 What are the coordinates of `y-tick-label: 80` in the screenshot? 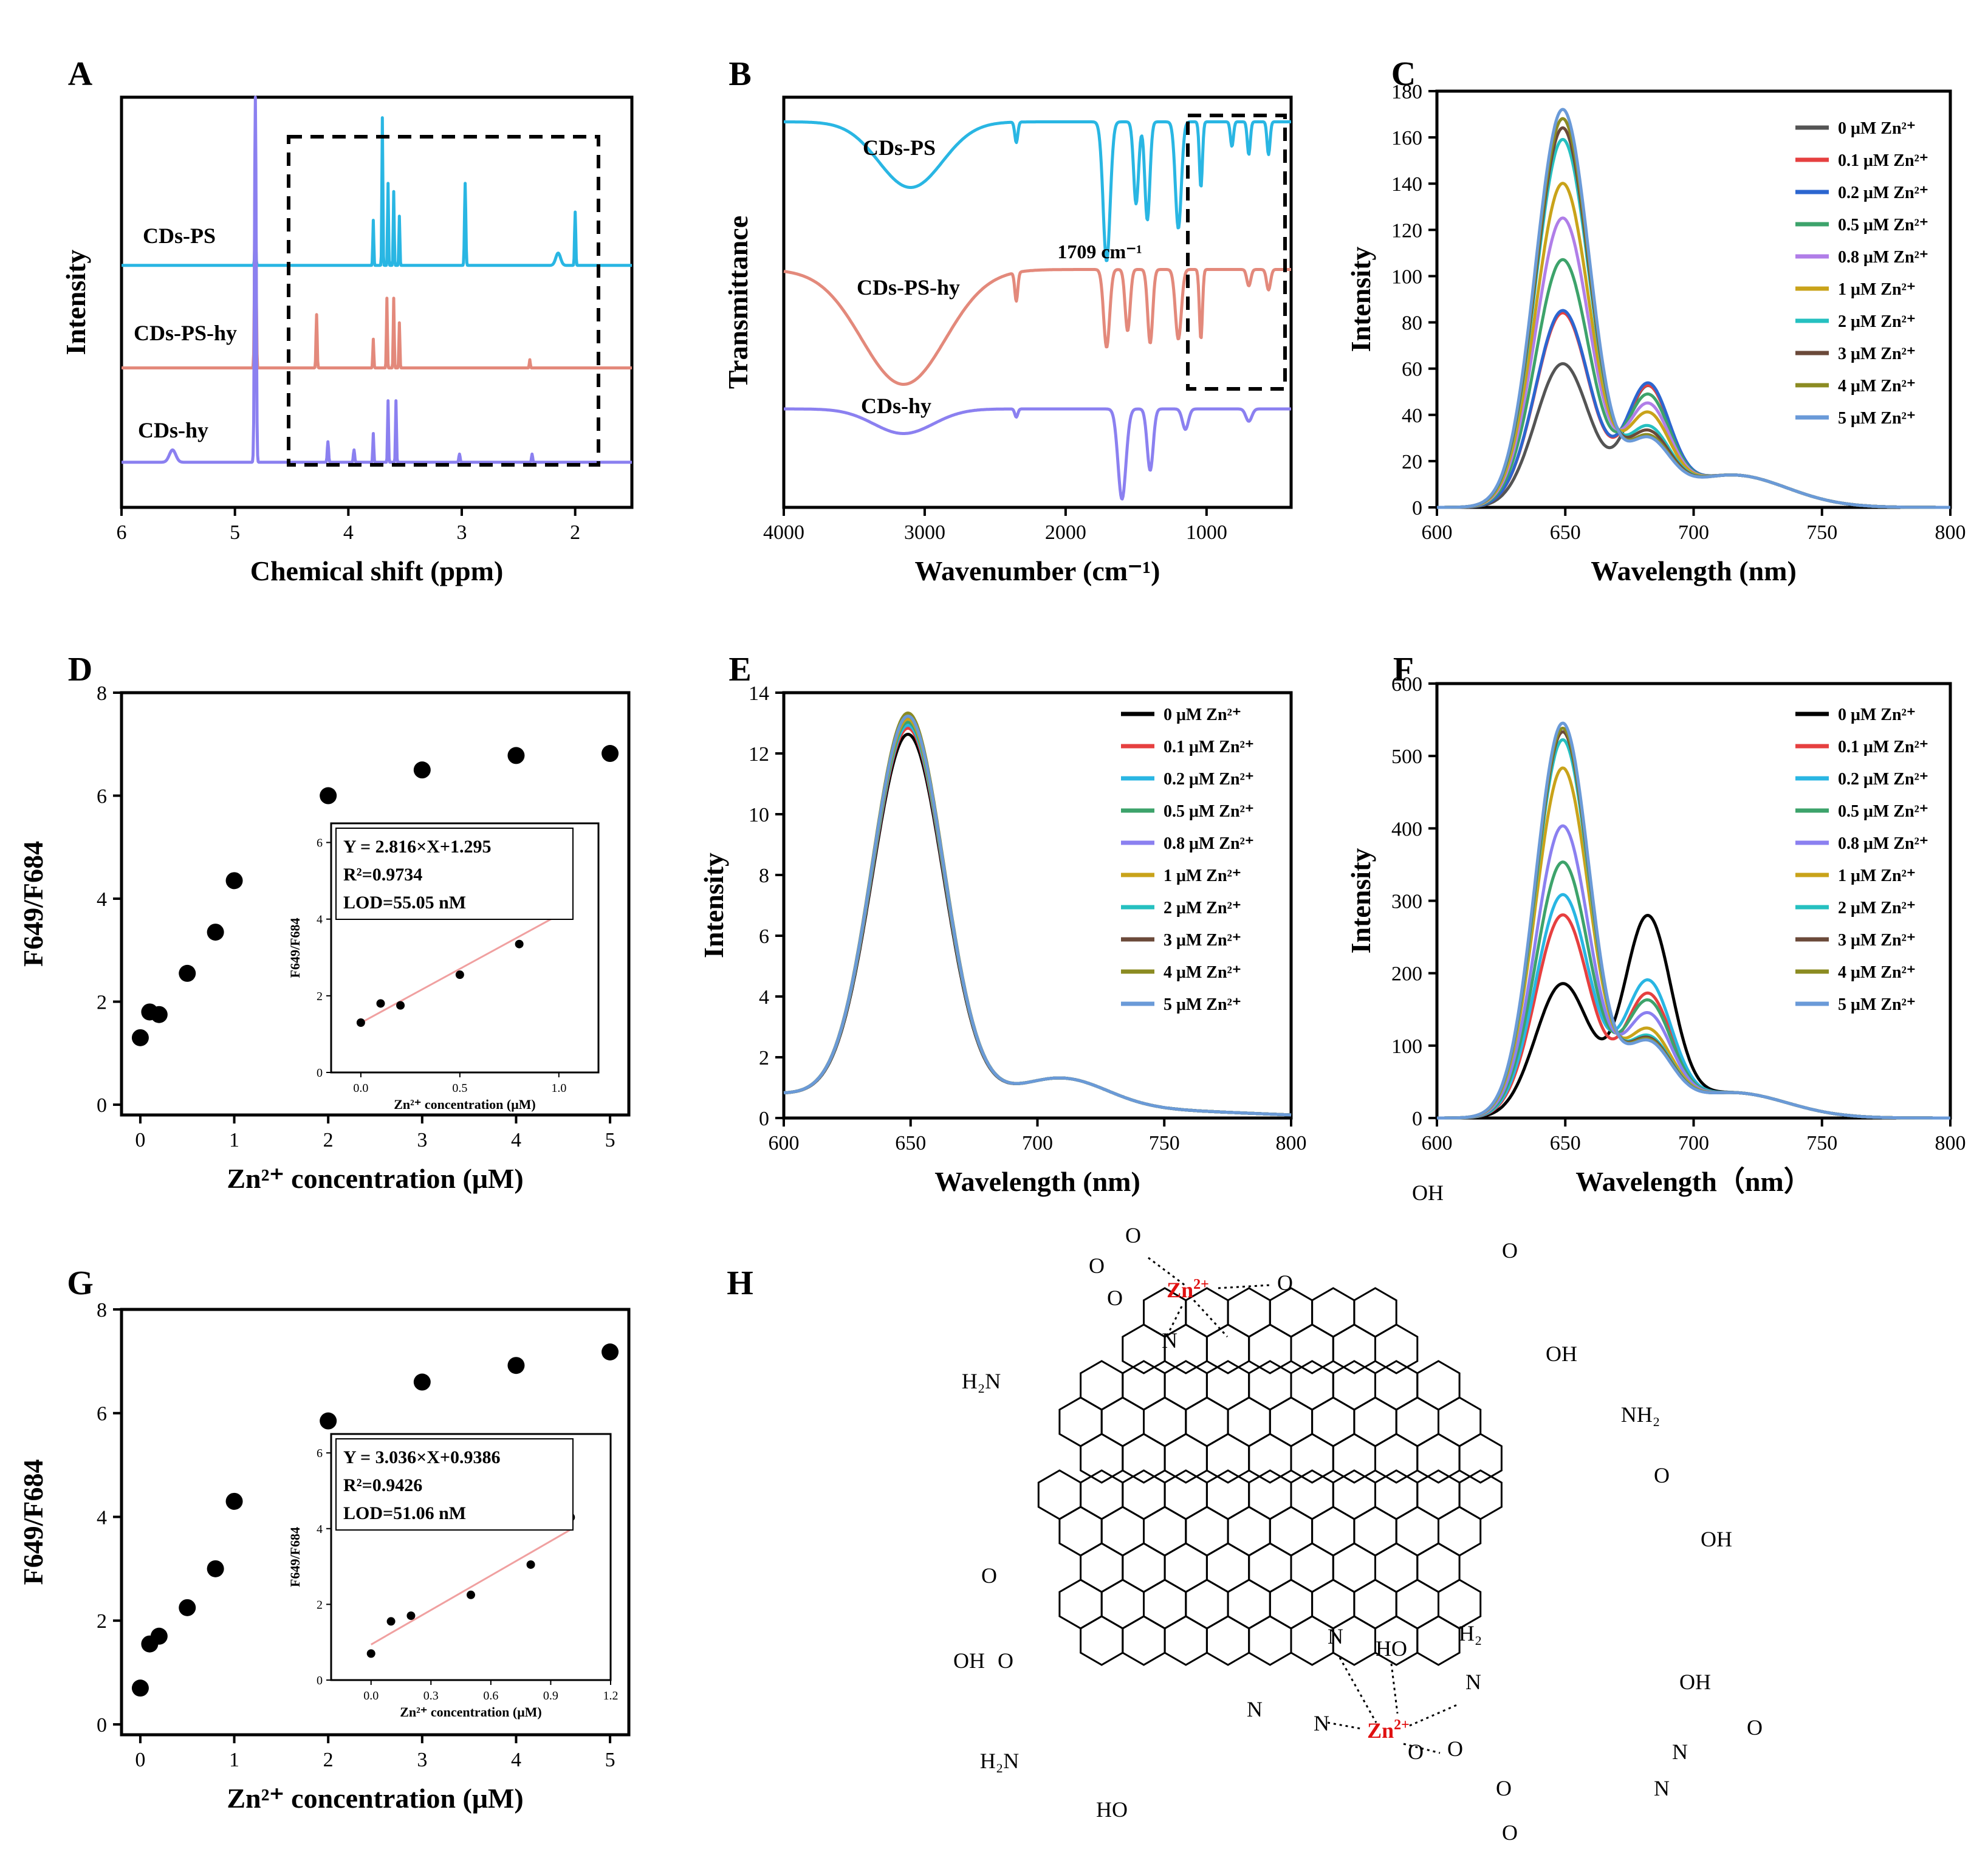 It's located at (1412, 323).